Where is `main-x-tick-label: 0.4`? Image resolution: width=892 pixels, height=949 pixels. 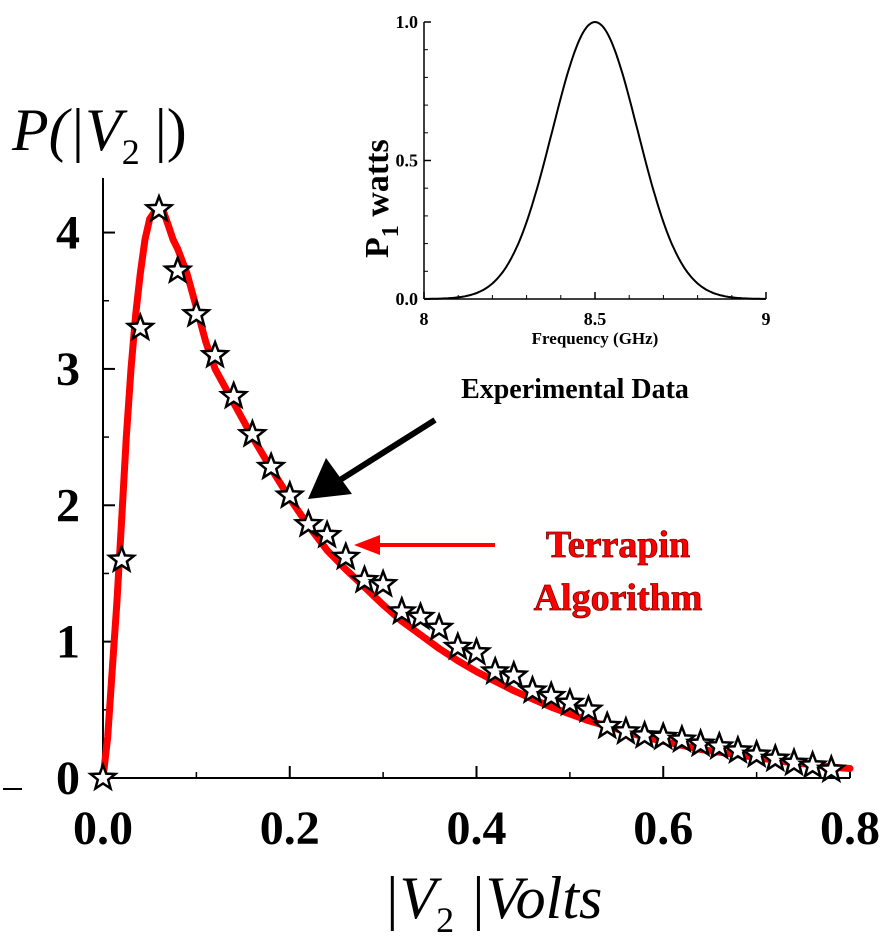
main-x-tick-label: 0.4 is located at coordinates (477, 828).